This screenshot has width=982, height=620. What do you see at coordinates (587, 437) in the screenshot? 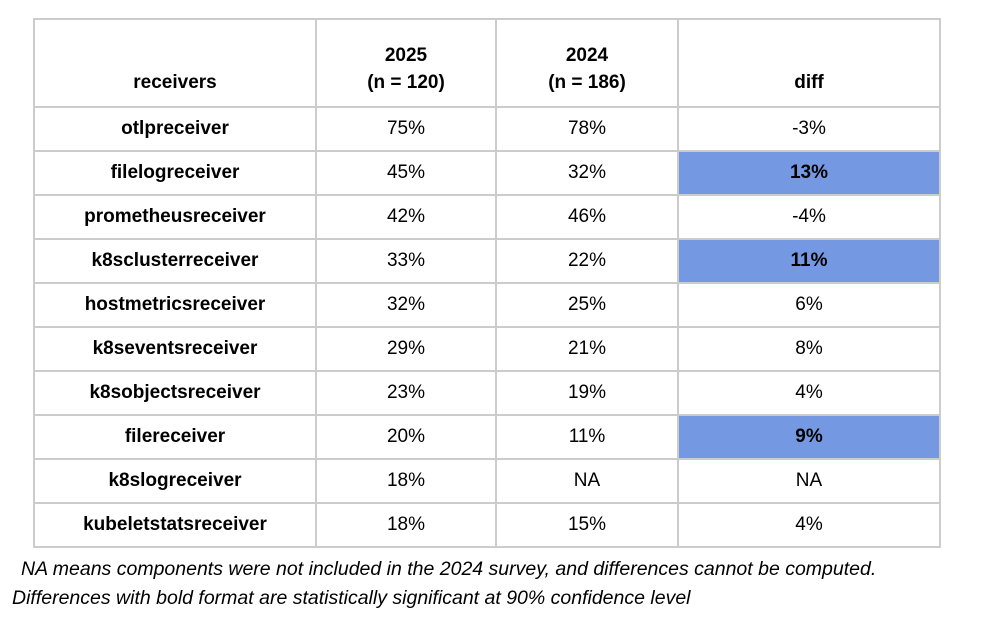
I see `cell-2024: 11%` at bounding box center [587, 437].